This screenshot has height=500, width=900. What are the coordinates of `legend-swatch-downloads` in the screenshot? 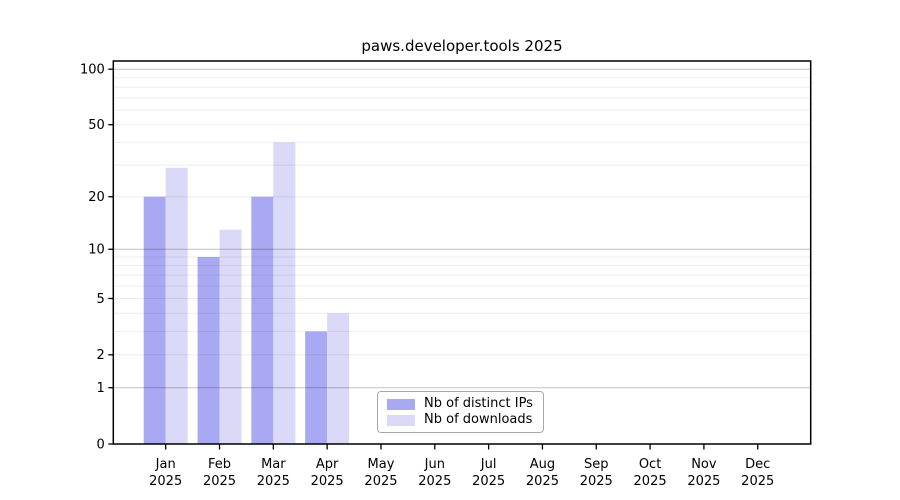 It's located at (401, 420).